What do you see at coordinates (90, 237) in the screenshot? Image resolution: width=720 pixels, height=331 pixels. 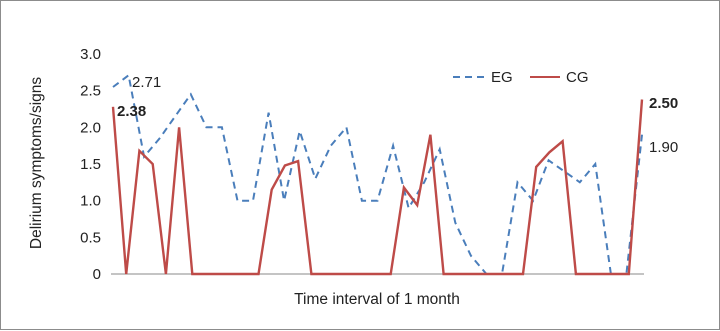 I see `y-tick-label: 0.5` at bounding box center [90, 237].